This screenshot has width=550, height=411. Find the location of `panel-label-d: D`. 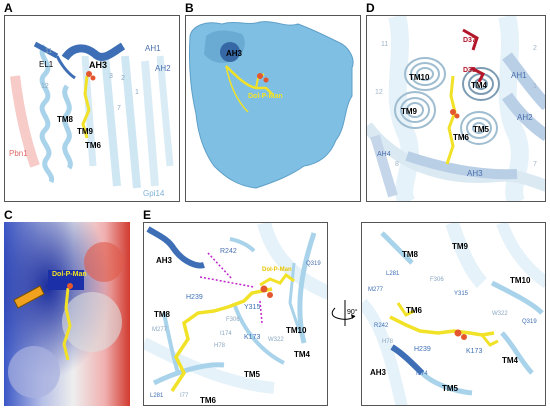

panel-label-d: D is located at coordinates (370, 8).